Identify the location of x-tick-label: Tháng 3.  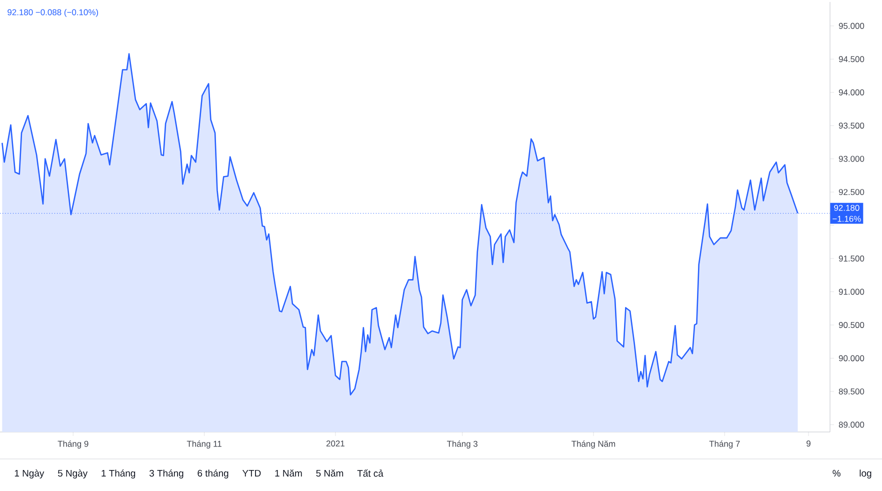
(462, 444).